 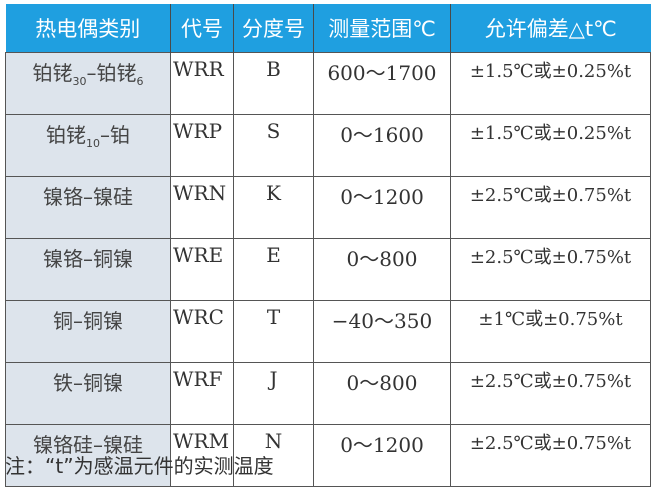 What do you see at coordinates (88, 393) in the screenshot?
I see `cell-type: 铁–铜镍` at bounding box center [88, 393].